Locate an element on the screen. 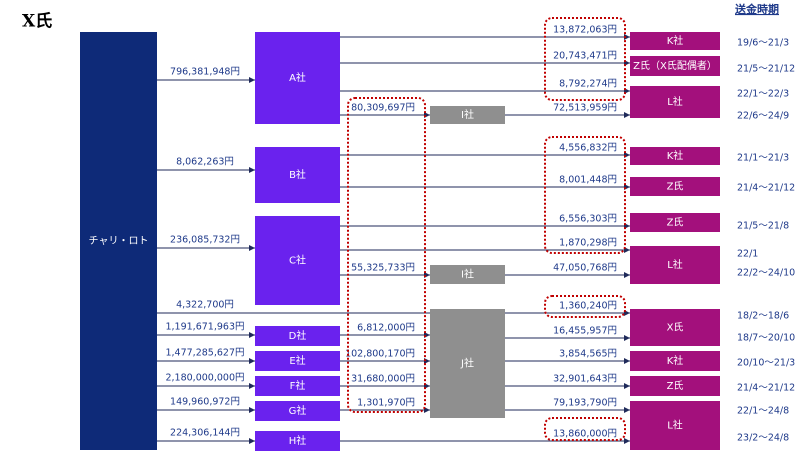  recipient-box-label: Z氏（X氏配偶者） is located at coordinates (675, 65).